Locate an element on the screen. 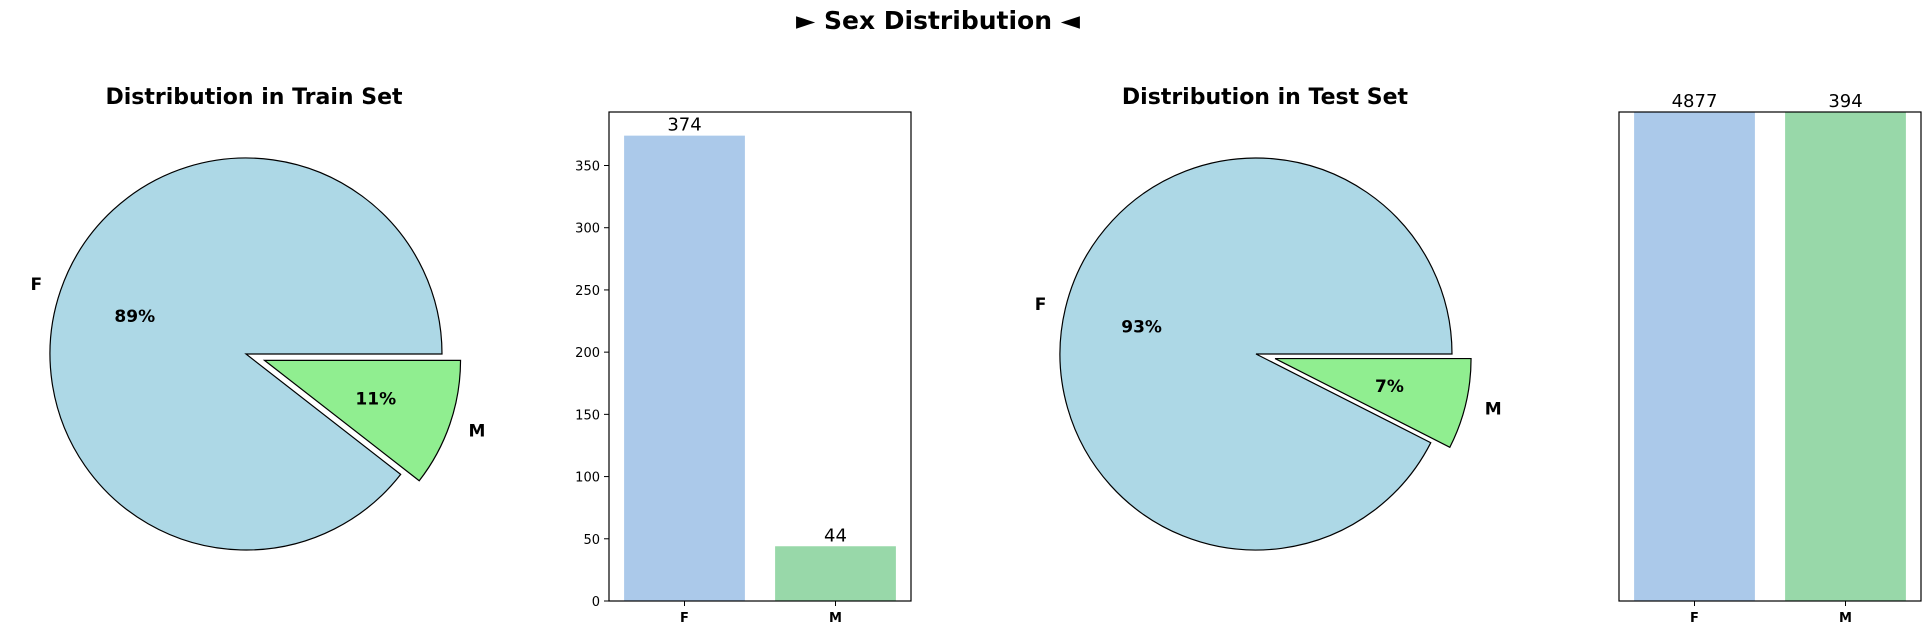 The image size is (1931, 635). y-tick-label: 350 is located at coordinates (587, 167).